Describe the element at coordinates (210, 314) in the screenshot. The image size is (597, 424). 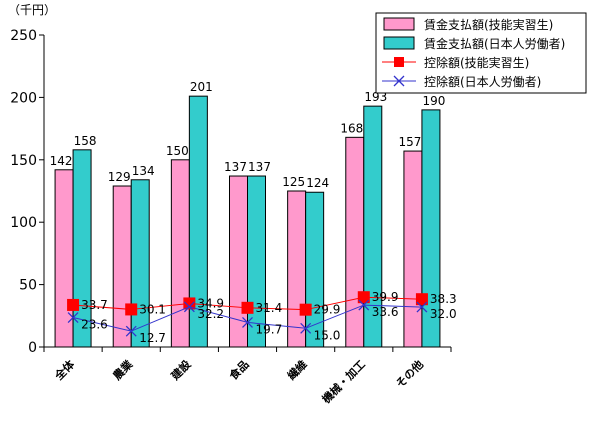
I see `line-value-label: 32.2` at that location.